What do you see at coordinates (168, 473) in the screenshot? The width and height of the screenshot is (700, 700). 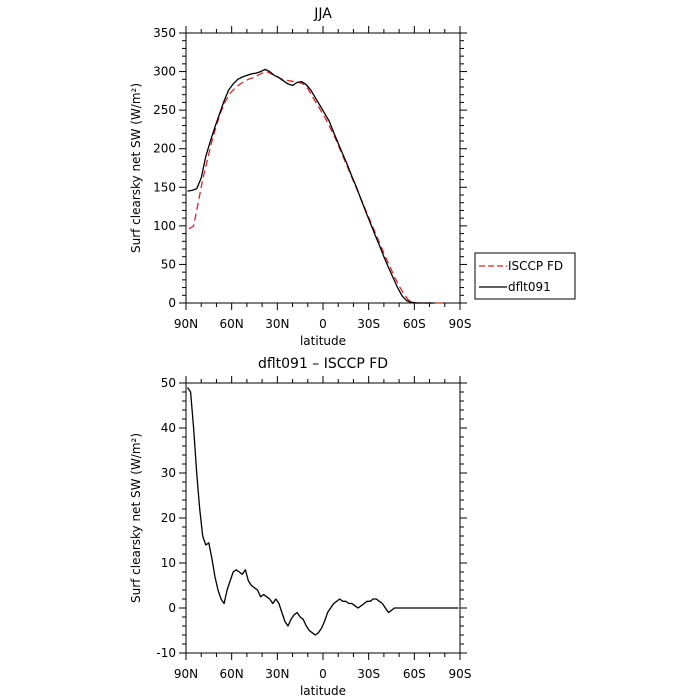 I see `y-tick-label: 30` at bounding box center [168, 473].